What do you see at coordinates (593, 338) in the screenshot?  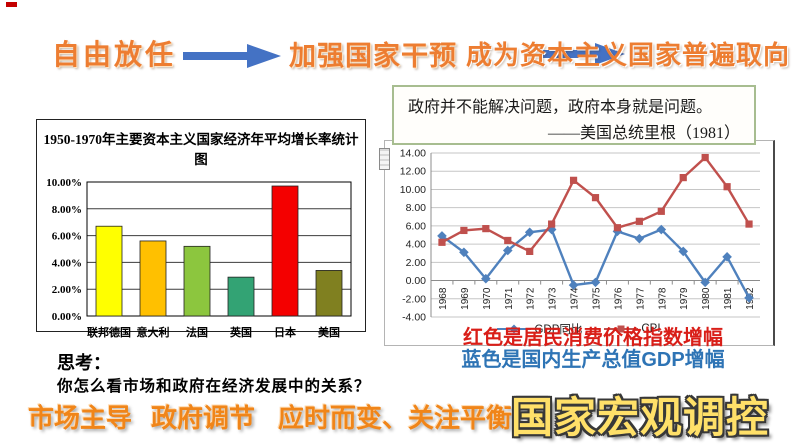 I see `caption-cpi-red: 红色是居民消费价格指数增幅` at bounding box center [593, 338].